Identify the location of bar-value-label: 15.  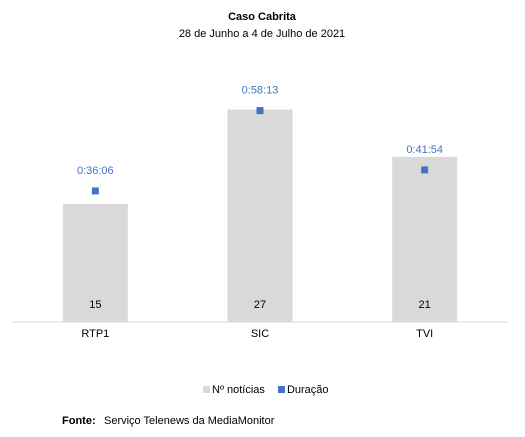
(95, 305).